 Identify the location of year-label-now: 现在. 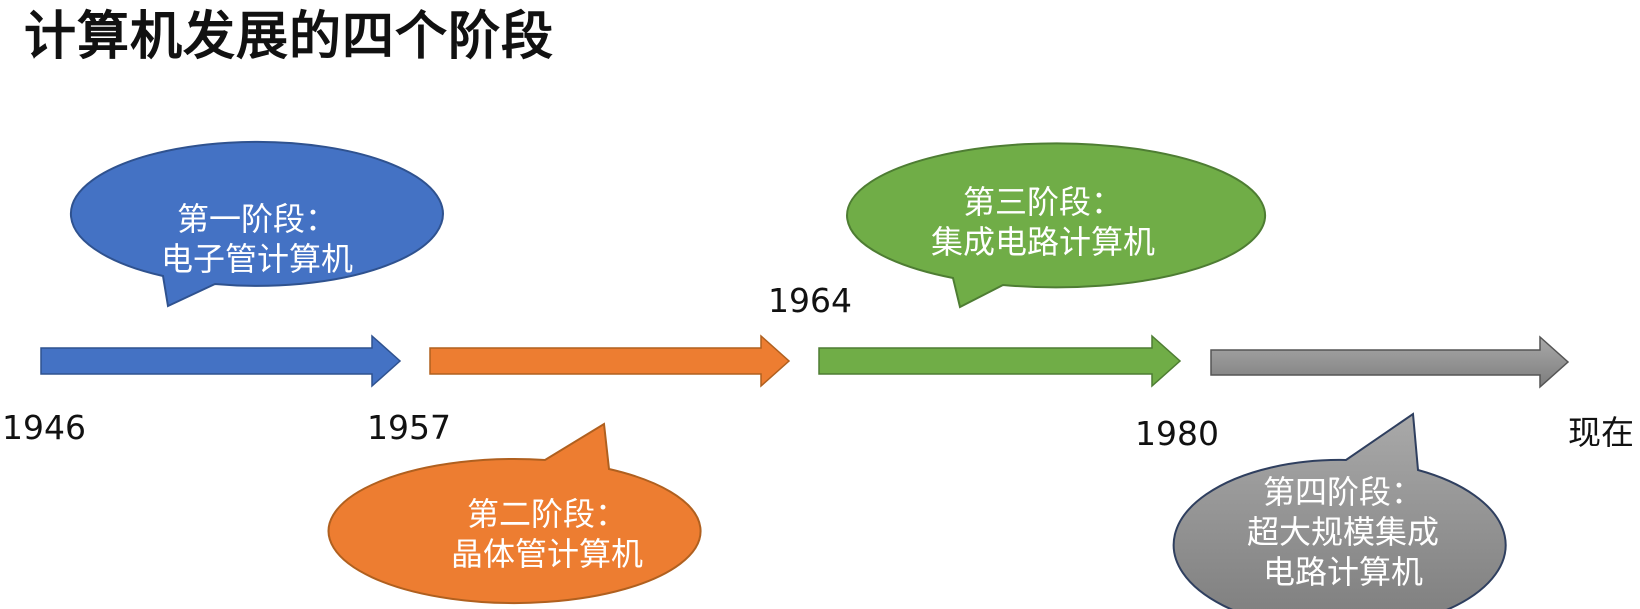
(1601, 432).